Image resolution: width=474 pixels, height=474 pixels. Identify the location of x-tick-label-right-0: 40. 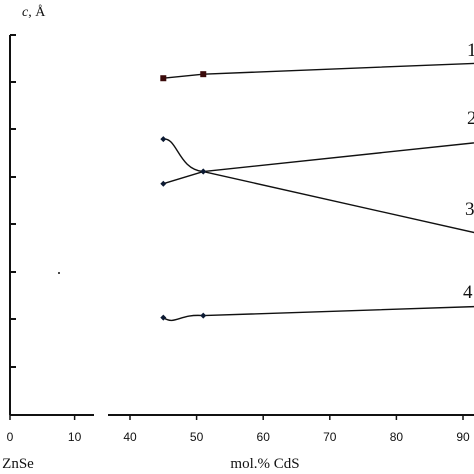
(130, 437).